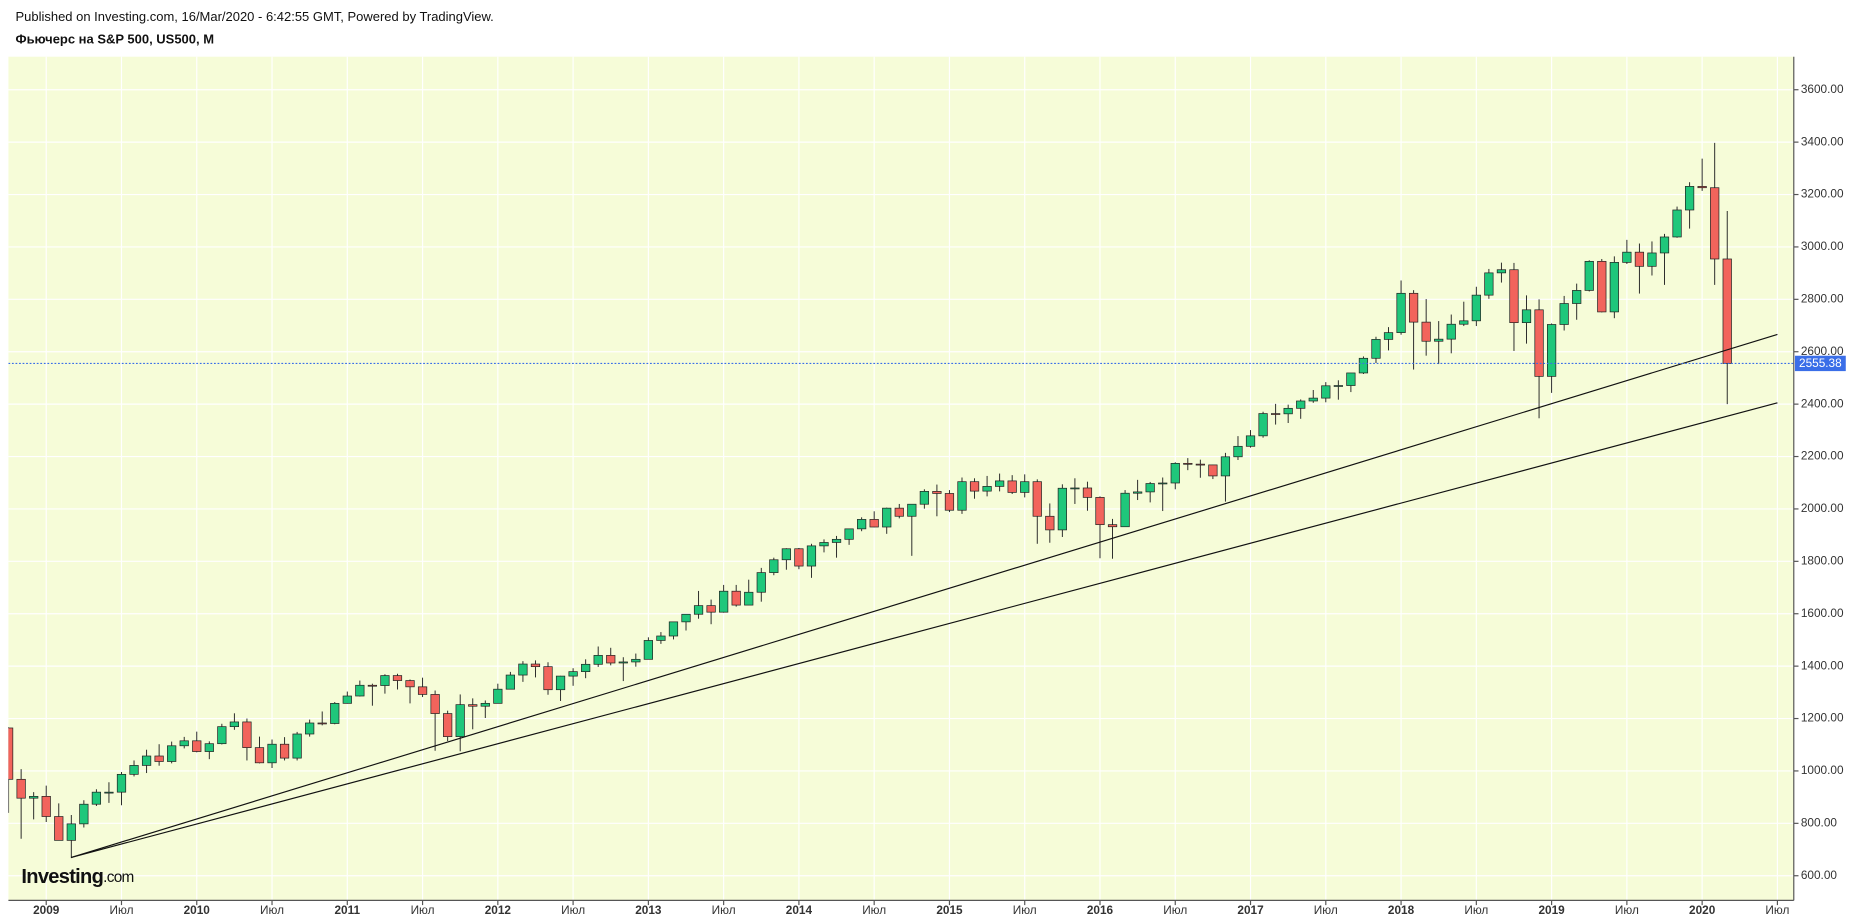  What do you see at coordinates (1822, 351) in the screenshot?
I see `y-tick-label: 2600.00` at bounding box center [1822, 351].